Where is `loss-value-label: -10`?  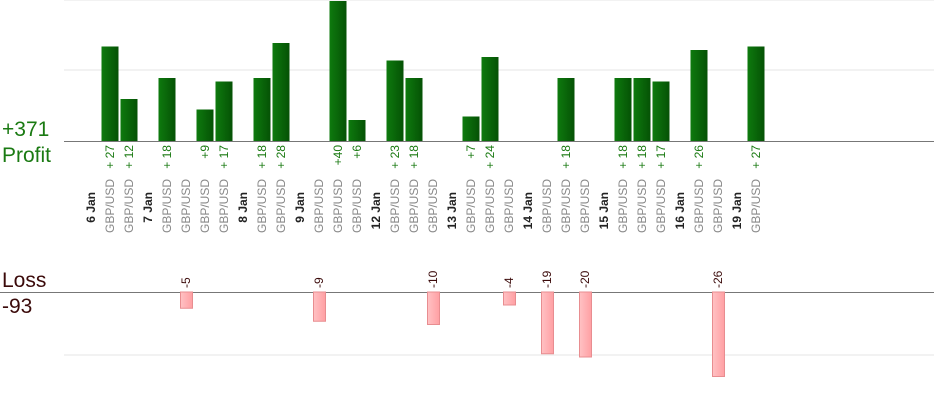 loss-value-label: -10 is located at coordinates (433, 279).